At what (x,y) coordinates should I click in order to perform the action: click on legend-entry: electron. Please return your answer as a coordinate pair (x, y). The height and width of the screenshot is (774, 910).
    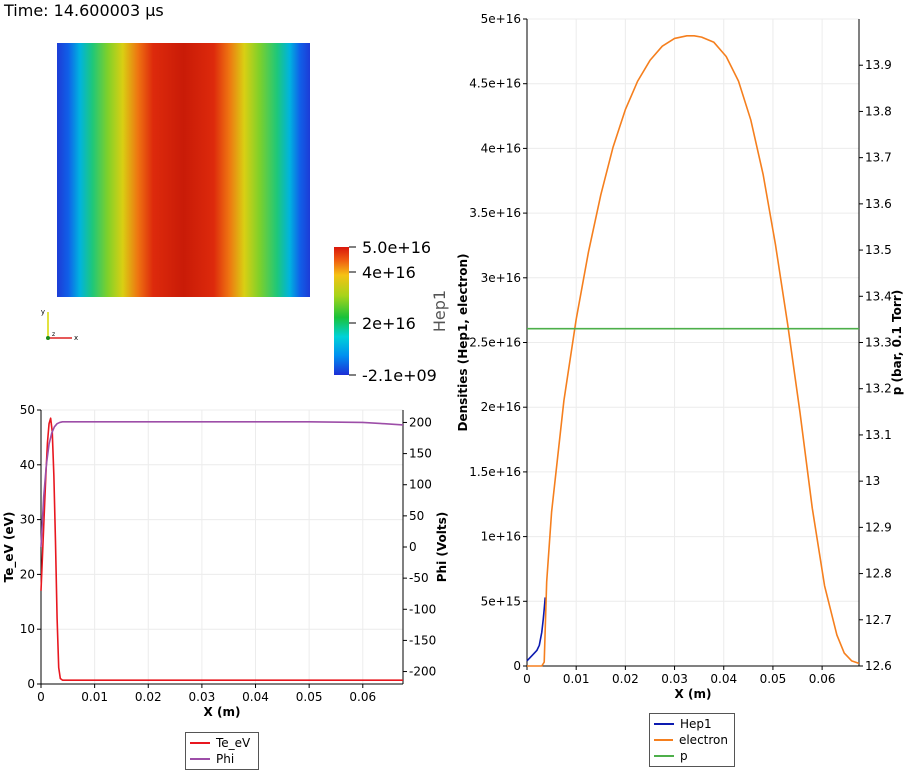
    Looking at the image, I should click on (691, 740).